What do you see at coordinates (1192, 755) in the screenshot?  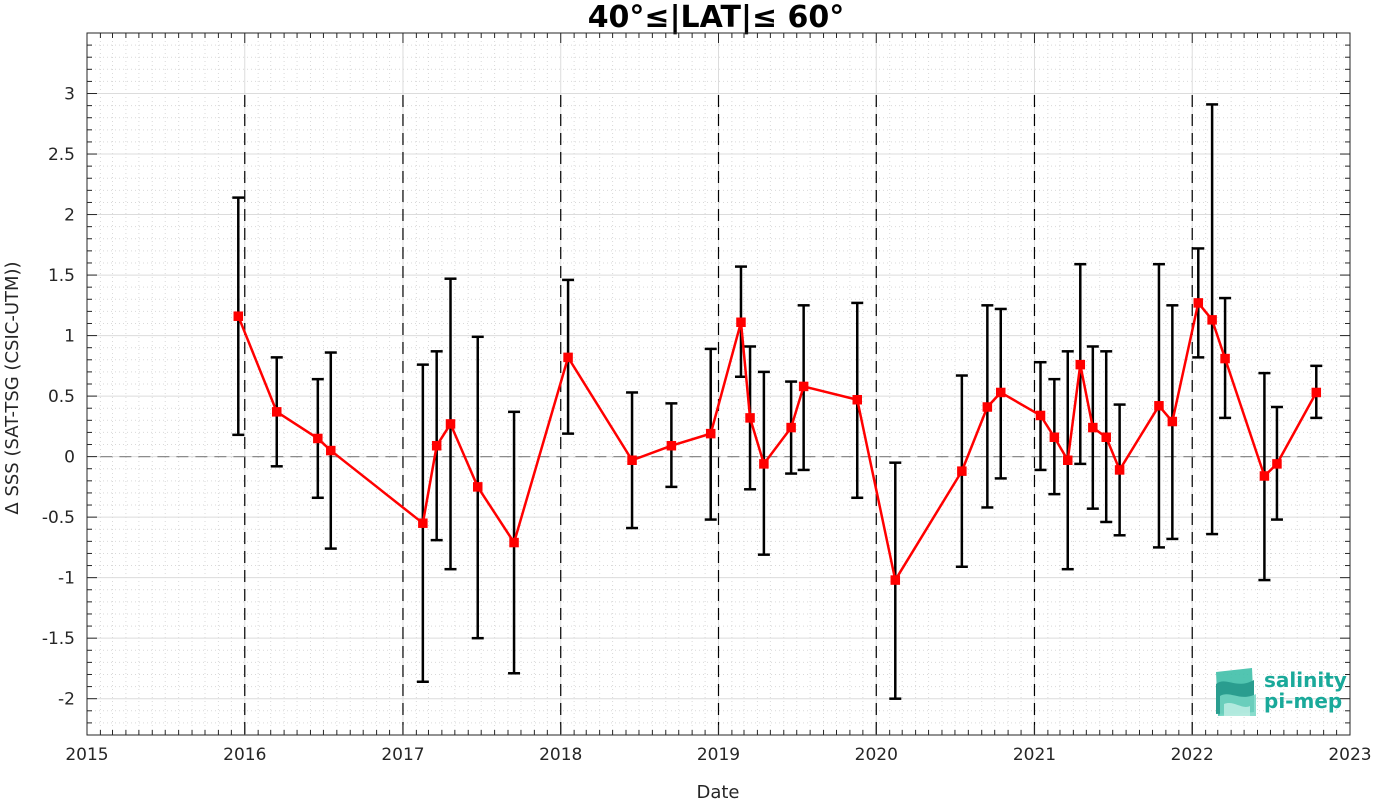 I see `x-tick-label: 2022` at bounding box center [1192, 755].